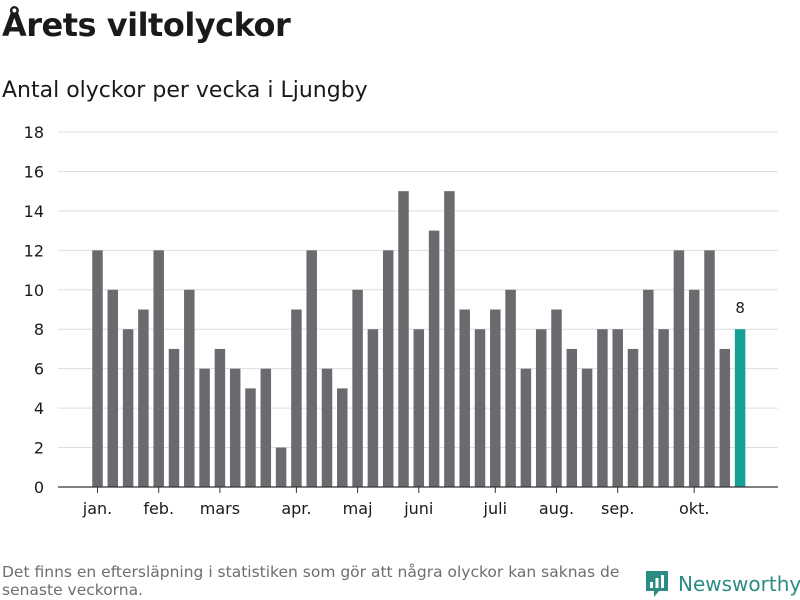 This screenshot has width=800, height=600. What do you see at coordinates (39, 448) in the screenshot?
I see `y-tick-label: 2` at bounding box center [39, 448].